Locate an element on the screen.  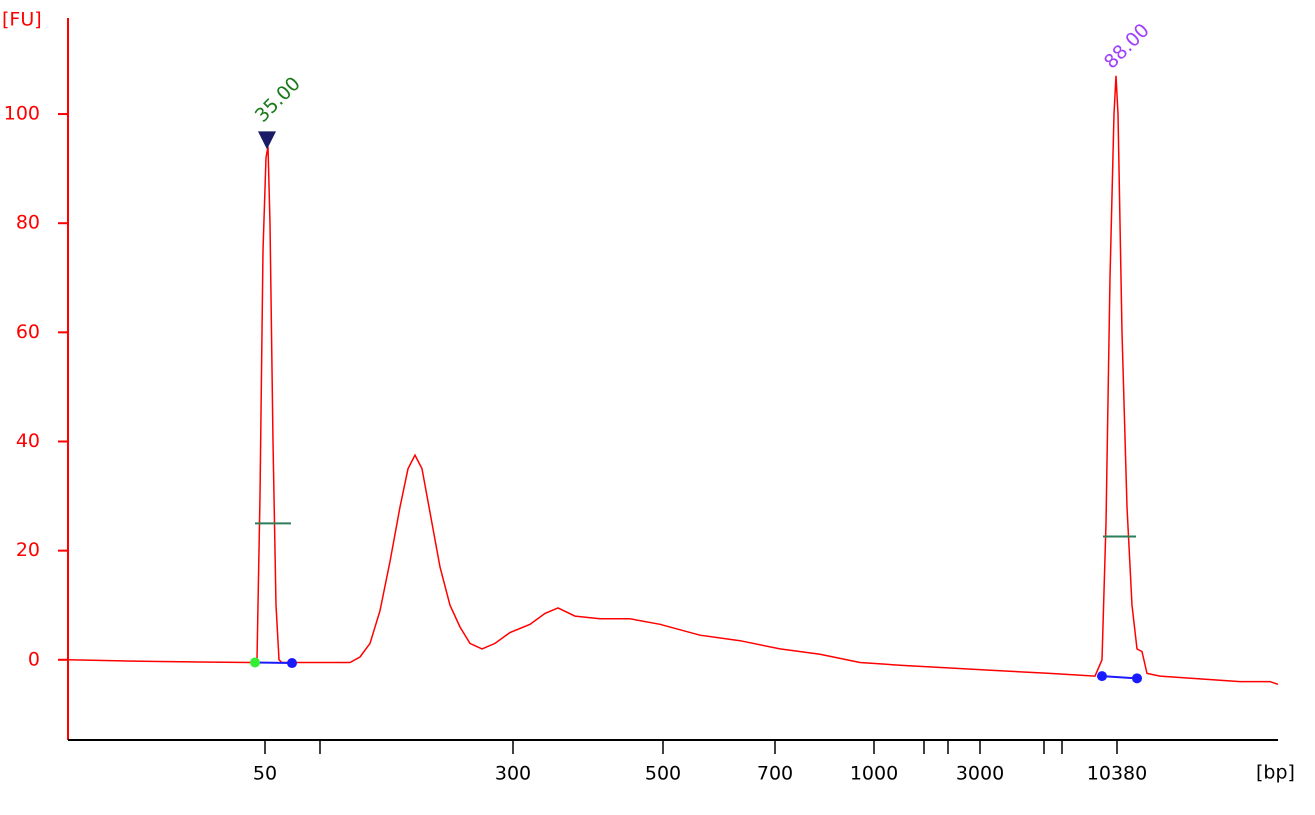
y-axis-label: [FU] is located at coordinates (22, 20).